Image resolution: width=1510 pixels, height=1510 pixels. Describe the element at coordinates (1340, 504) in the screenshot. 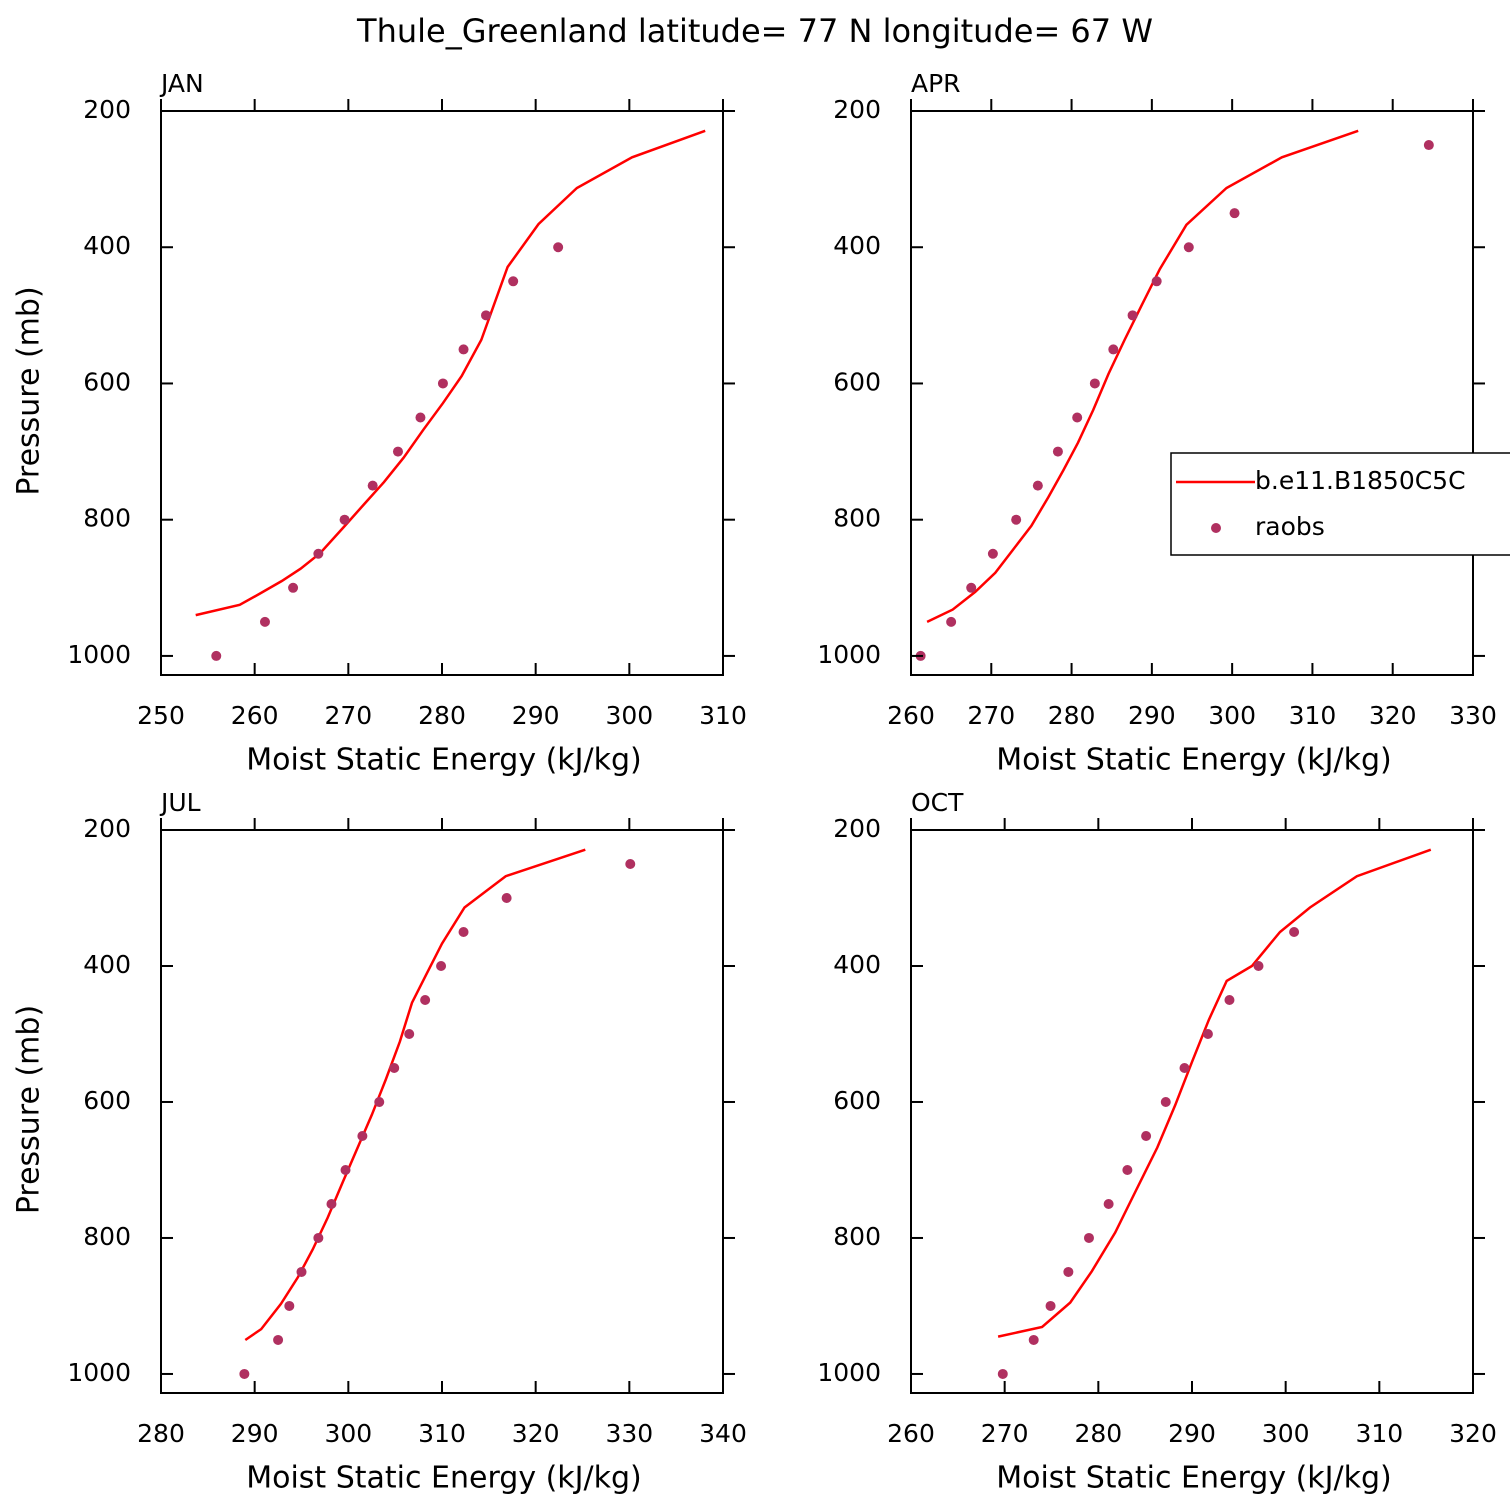

I see `legend-box` at that location.